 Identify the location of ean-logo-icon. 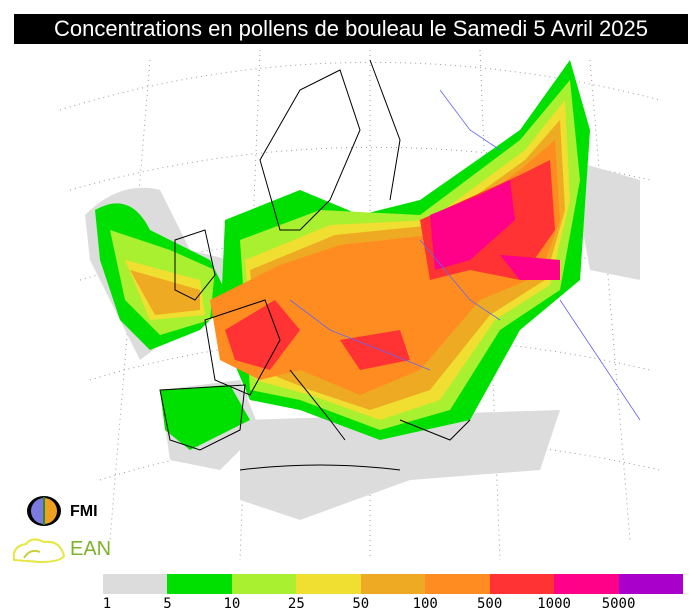
(39, 551).